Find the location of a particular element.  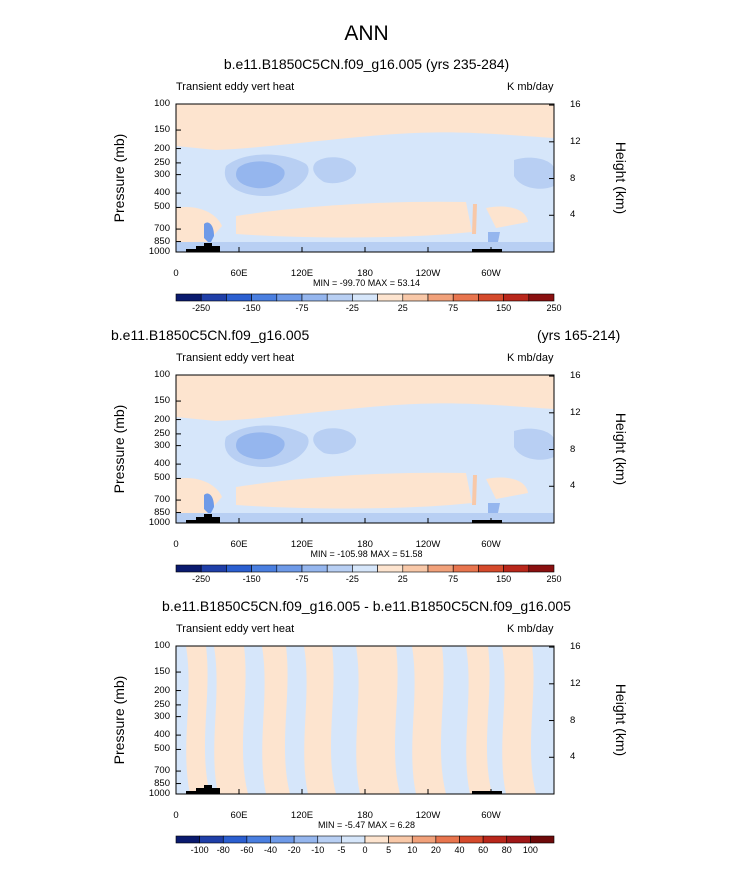

field-lower-positive-east is located at coordinates (507, 217).